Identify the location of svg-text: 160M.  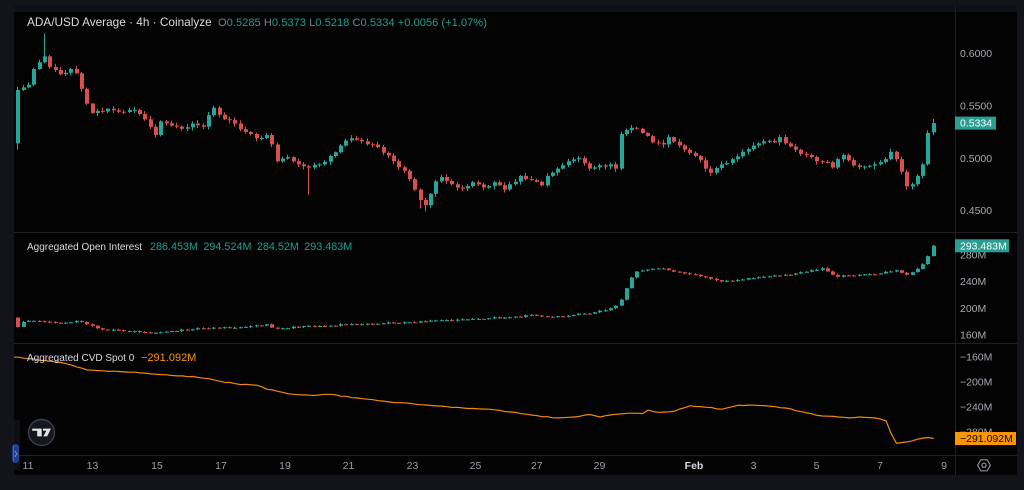
(973, 336).